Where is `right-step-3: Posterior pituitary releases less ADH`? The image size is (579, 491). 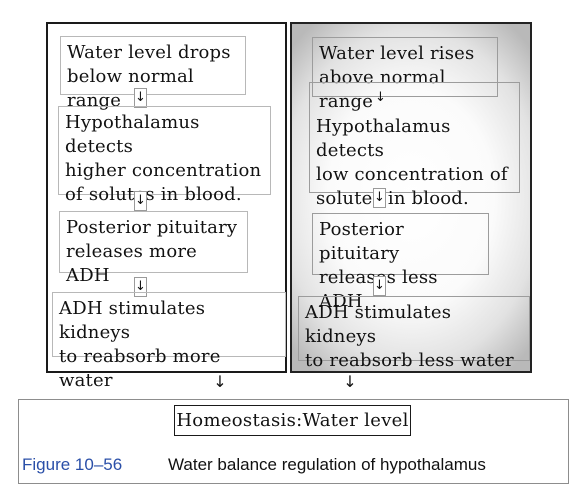
right-step-3: Posterior pituitary releases less ADH is located at coordinates (400, 262).